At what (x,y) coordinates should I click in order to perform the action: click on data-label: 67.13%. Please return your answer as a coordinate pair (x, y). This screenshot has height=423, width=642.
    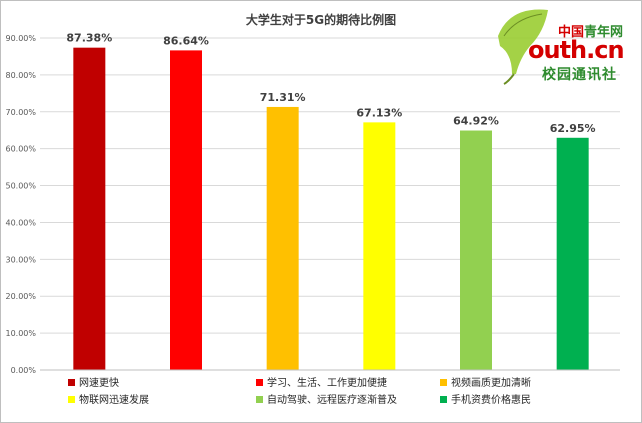
    Looking at the image, I should click on (379, 112).